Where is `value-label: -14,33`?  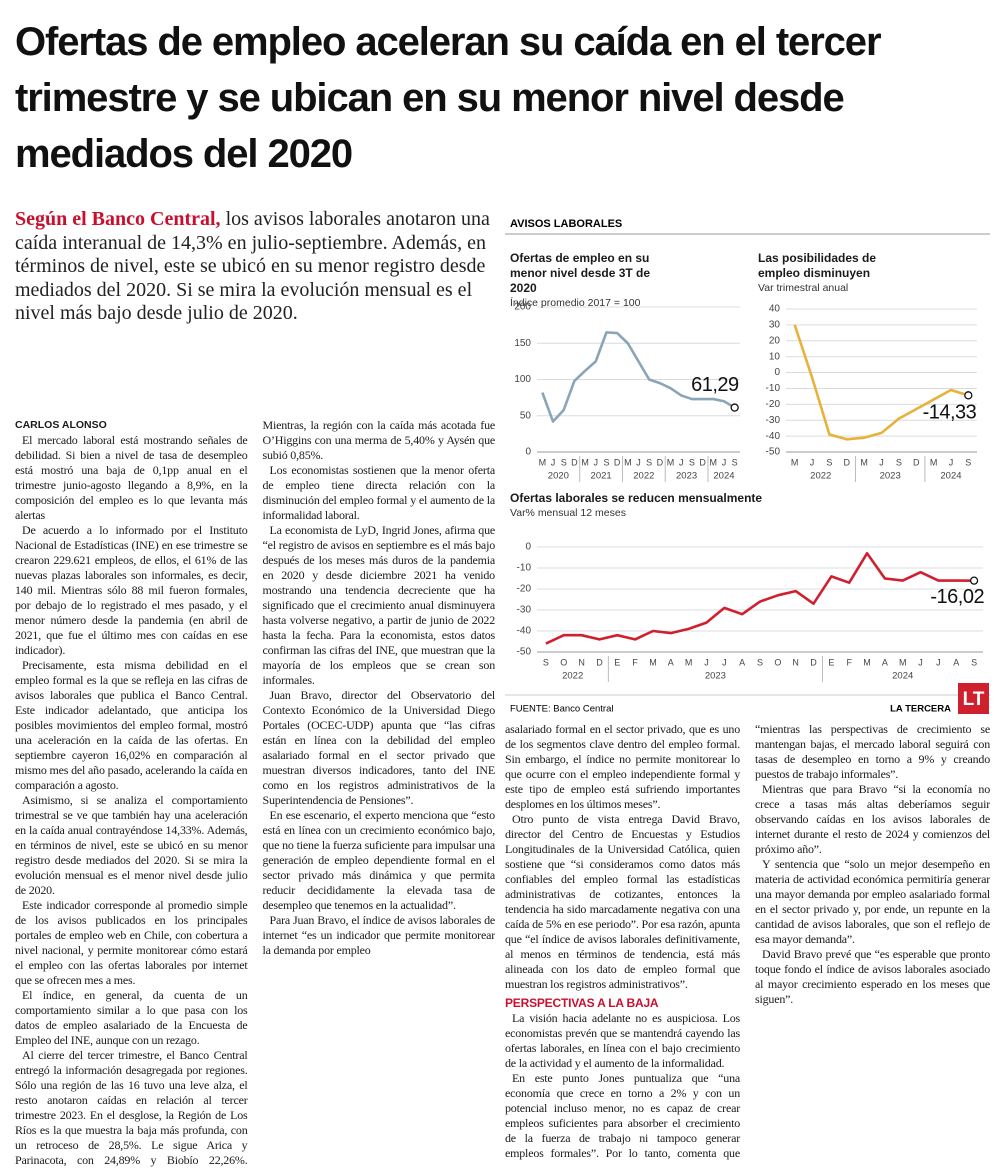
value-label: -14,33 is located at coordinates (950, 413).